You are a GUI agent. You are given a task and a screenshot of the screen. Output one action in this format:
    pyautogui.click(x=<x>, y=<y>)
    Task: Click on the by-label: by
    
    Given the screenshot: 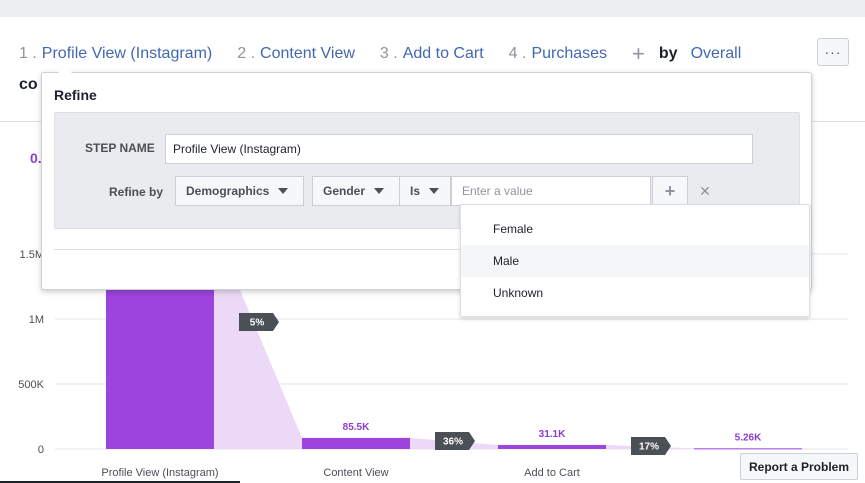 What is the action you would take?
    pyautogui.click(x=668, y=53)
    